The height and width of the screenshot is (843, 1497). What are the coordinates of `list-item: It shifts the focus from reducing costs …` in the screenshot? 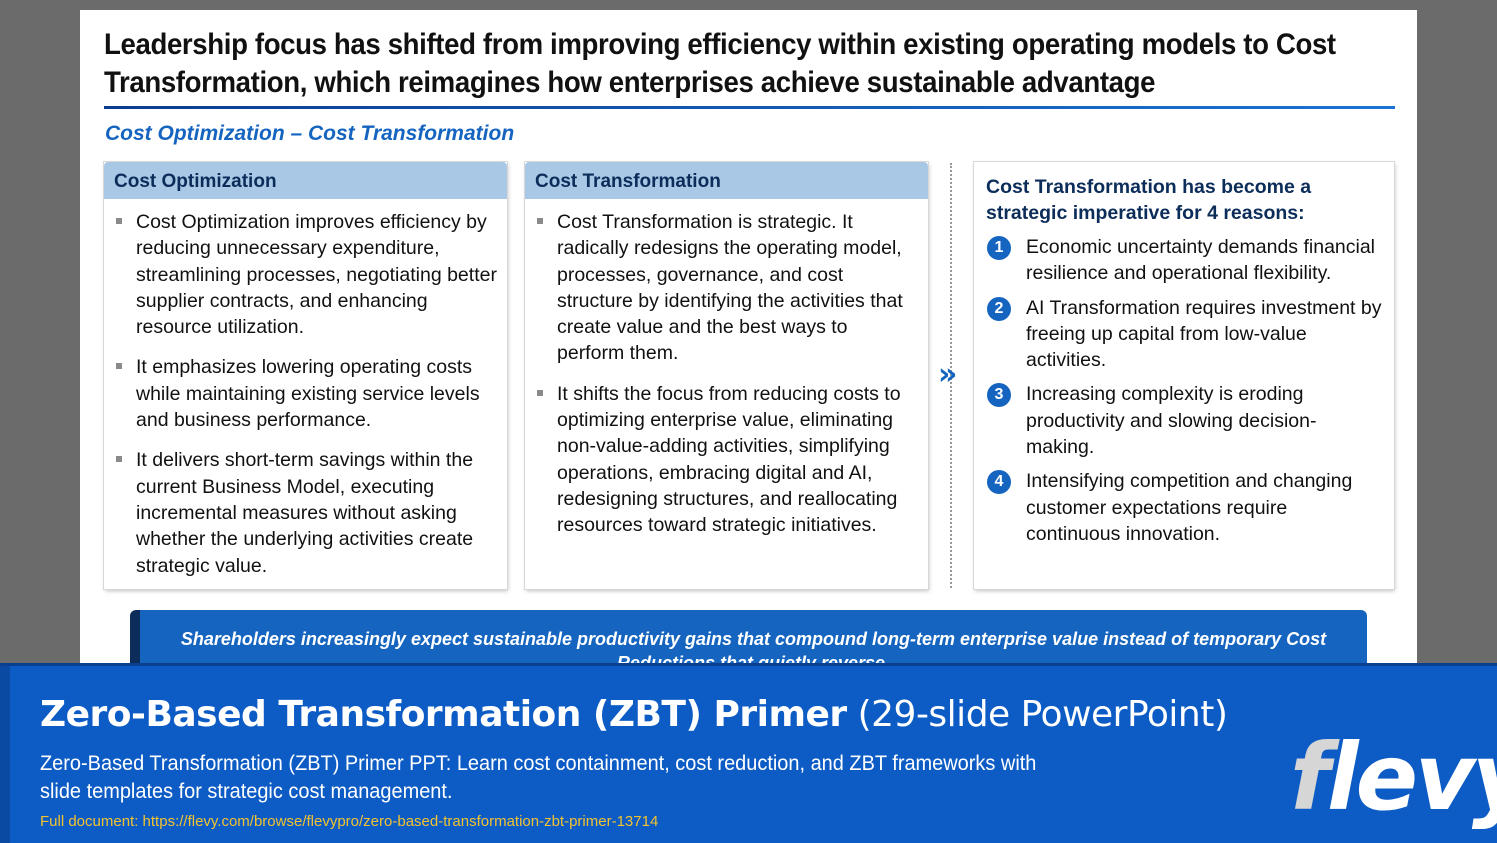 It's located at (727, 460).